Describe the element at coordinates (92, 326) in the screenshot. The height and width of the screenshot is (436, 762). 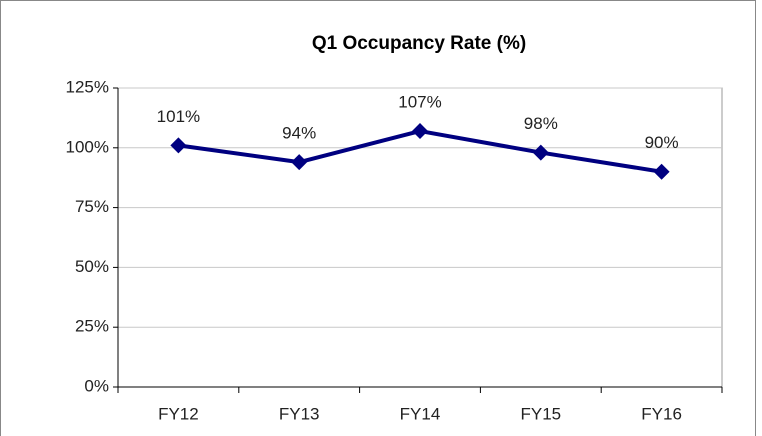
I see `y-tick-label: 25%` at that location.